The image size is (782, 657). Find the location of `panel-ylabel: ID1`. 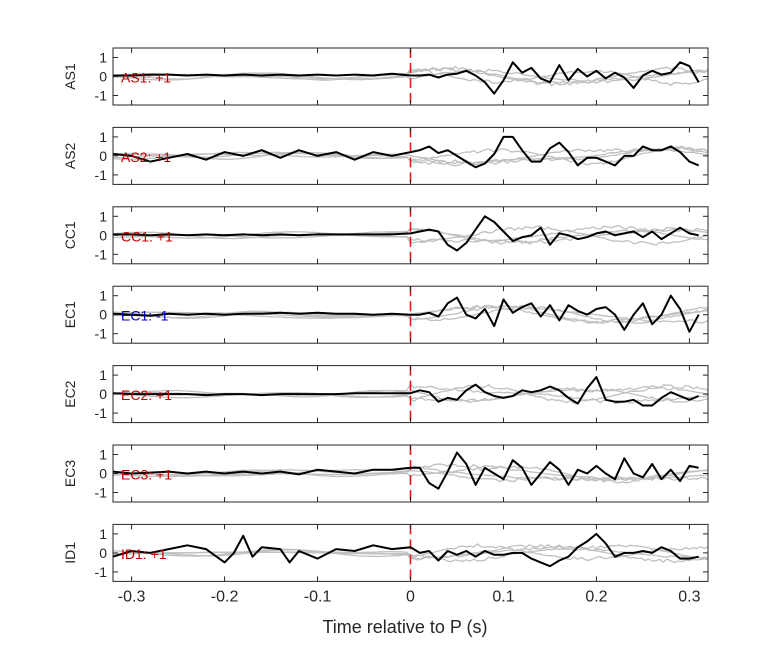

panel-ylabel: ID1 is located at coordinates (70, 553).